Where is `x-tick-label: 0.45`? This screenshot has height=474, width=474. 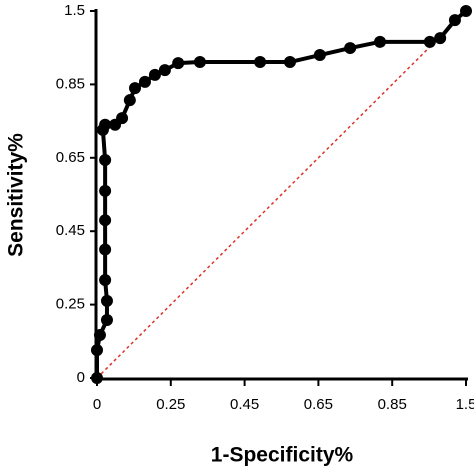
x-tick-label: 0.45 is located at coordinates (244, 404).